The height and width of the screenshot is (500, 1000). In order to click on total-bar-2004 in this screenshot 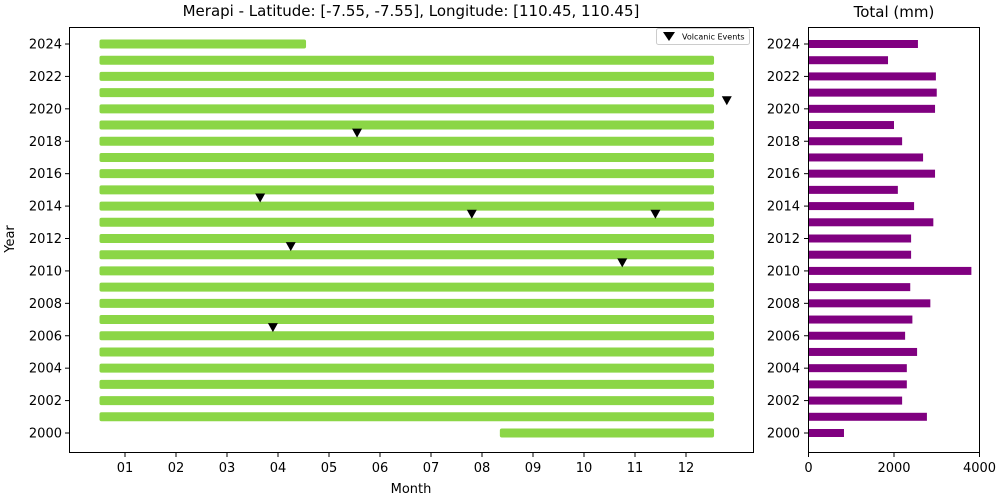, I will do `click(857, 368)`.